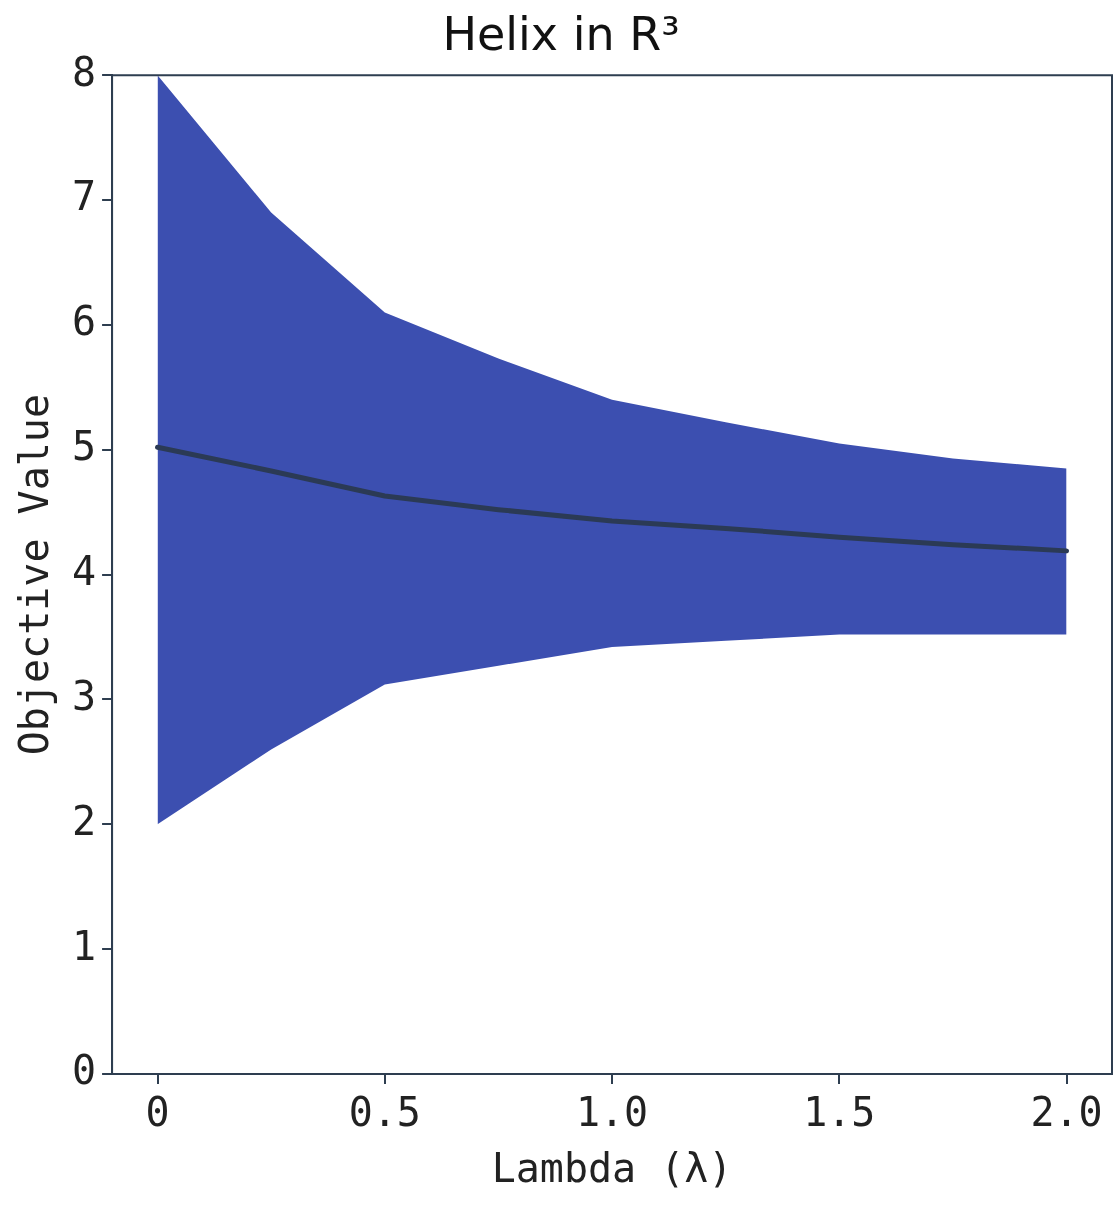  What do you see at coordinates (384, 1112) in the screenshot?
I see `x-tick-label: 0.5` at bounding box center [384, 1112].